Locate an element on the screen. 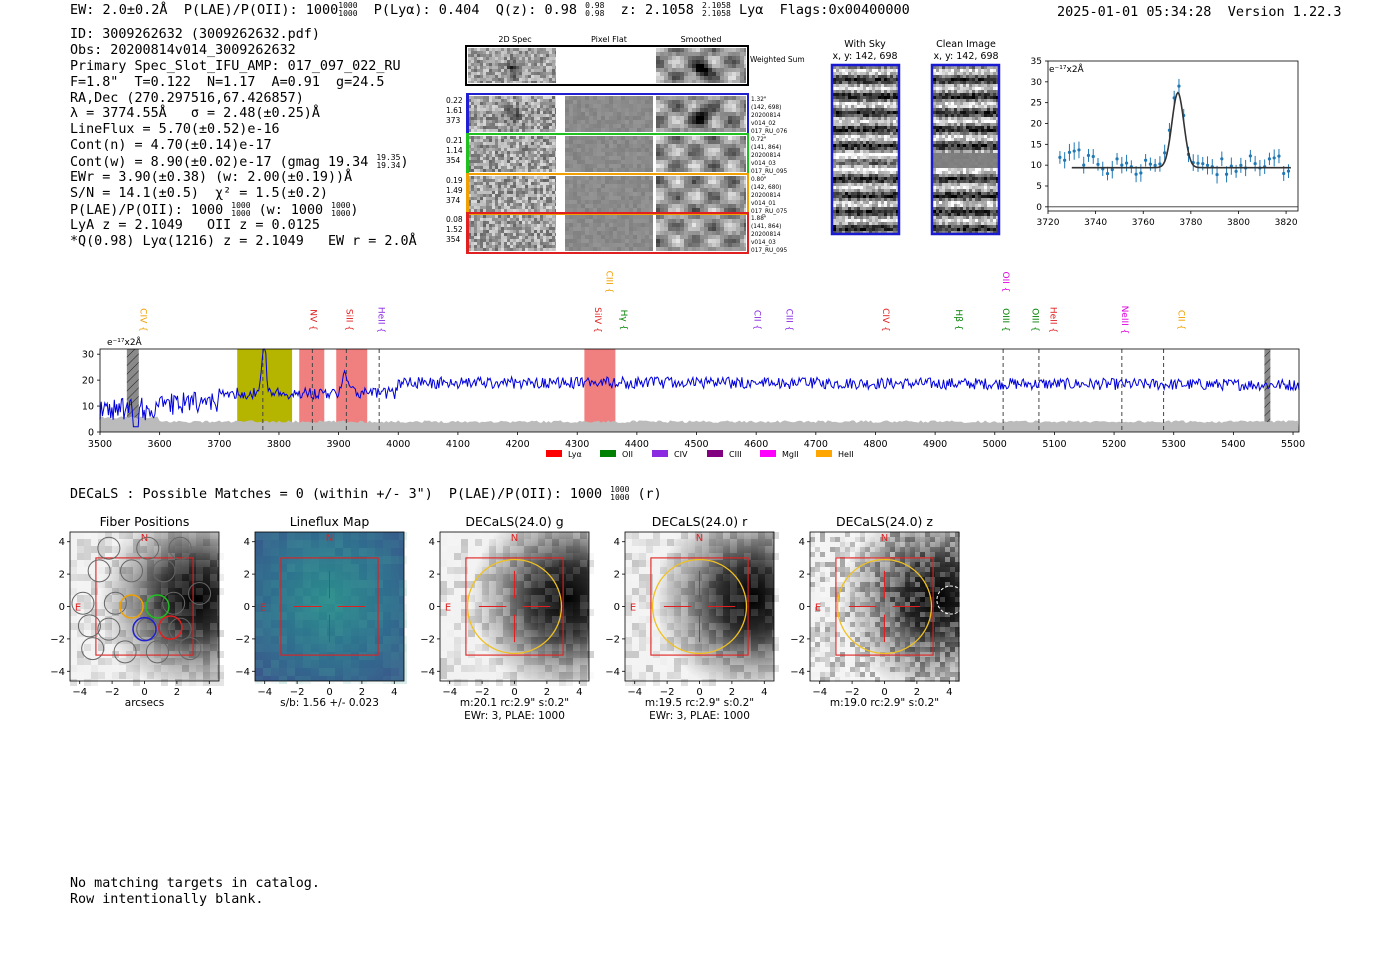 Image resolution: width=1400 pixels, height=953 pixels. spectrum-xtick: 5100 is located at coordinates (1054, 444).